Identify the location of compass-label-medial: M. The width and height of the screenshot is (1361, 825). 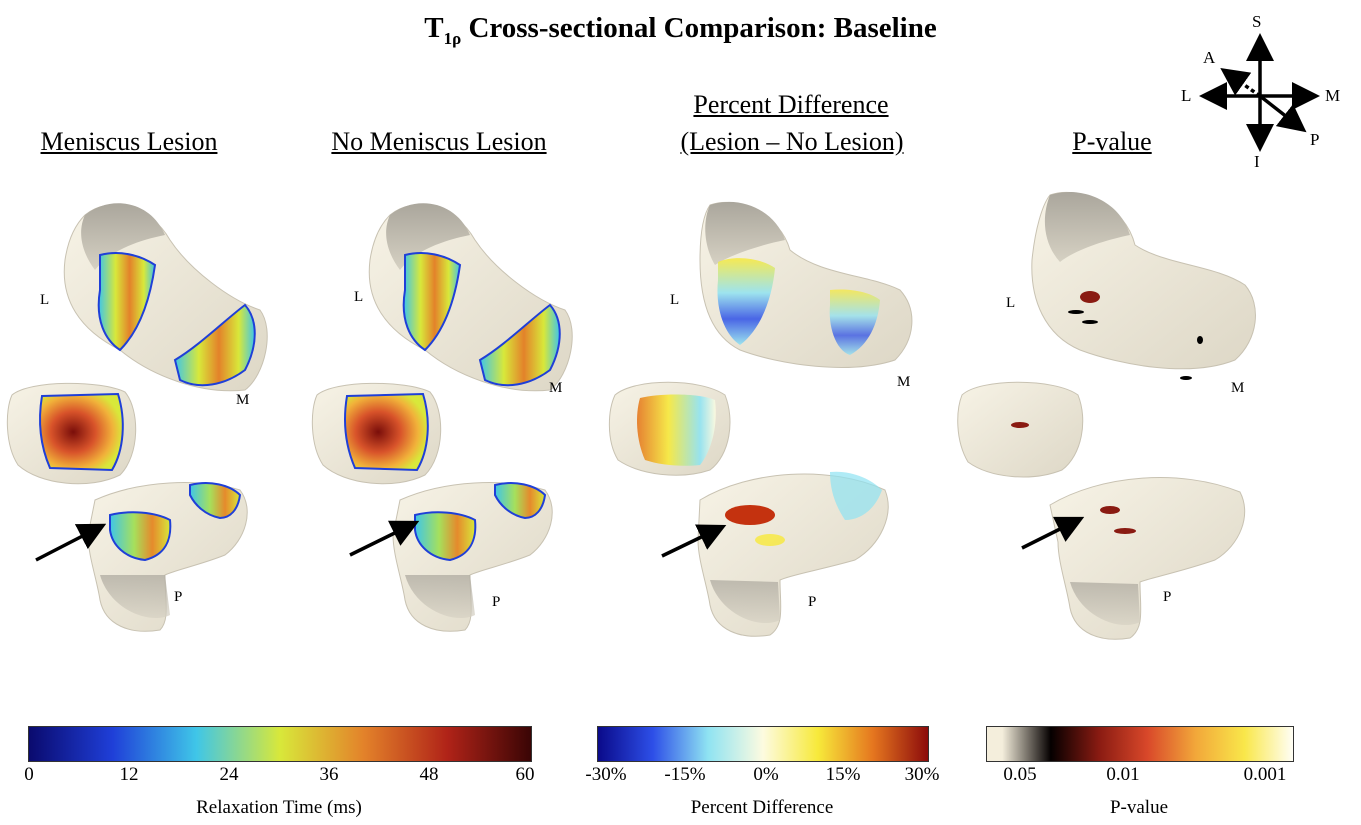
(1333, 95).